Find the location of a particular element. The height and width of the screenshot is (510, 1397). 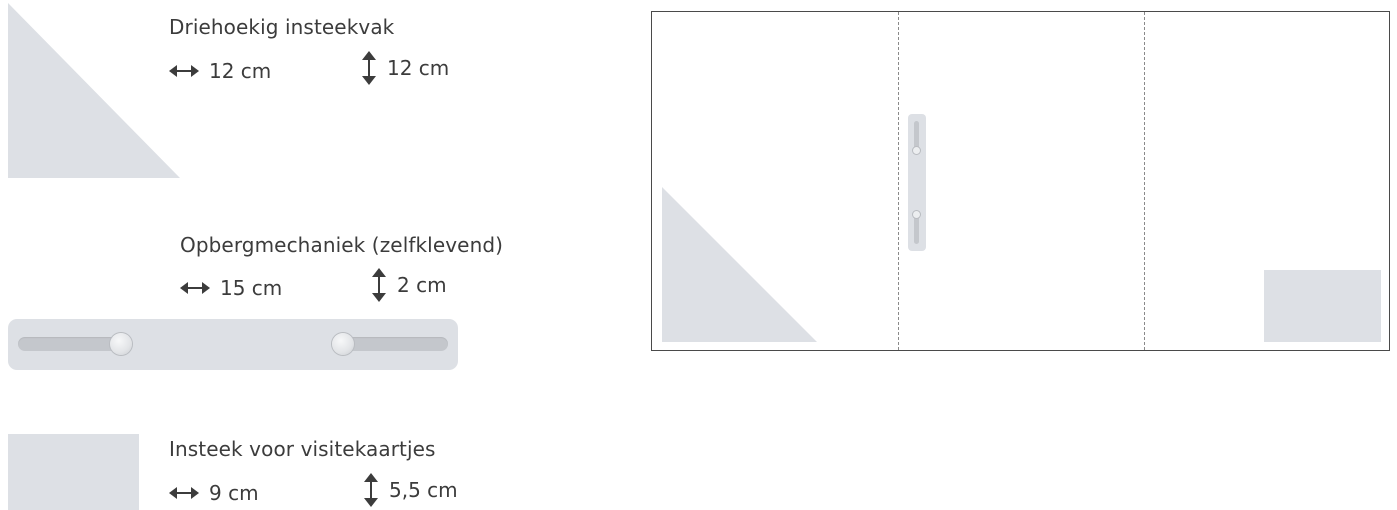

mechanism-height-value: 2 cm is located at coordinates (422, 285).